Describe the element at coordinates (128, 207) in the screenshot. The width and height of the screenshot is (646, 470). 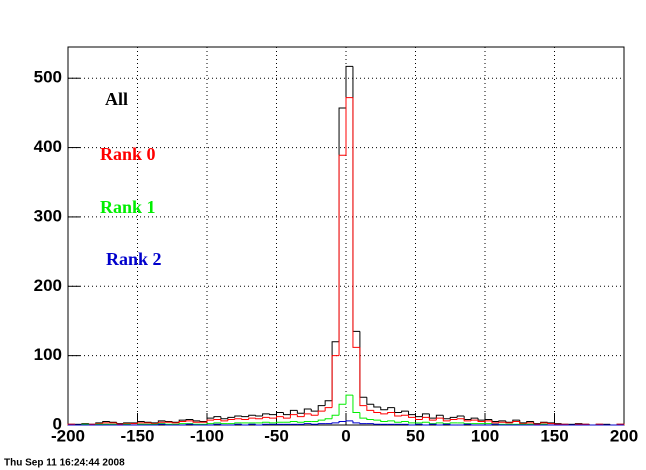
I see `legend-entry: Rank 1` at that location.